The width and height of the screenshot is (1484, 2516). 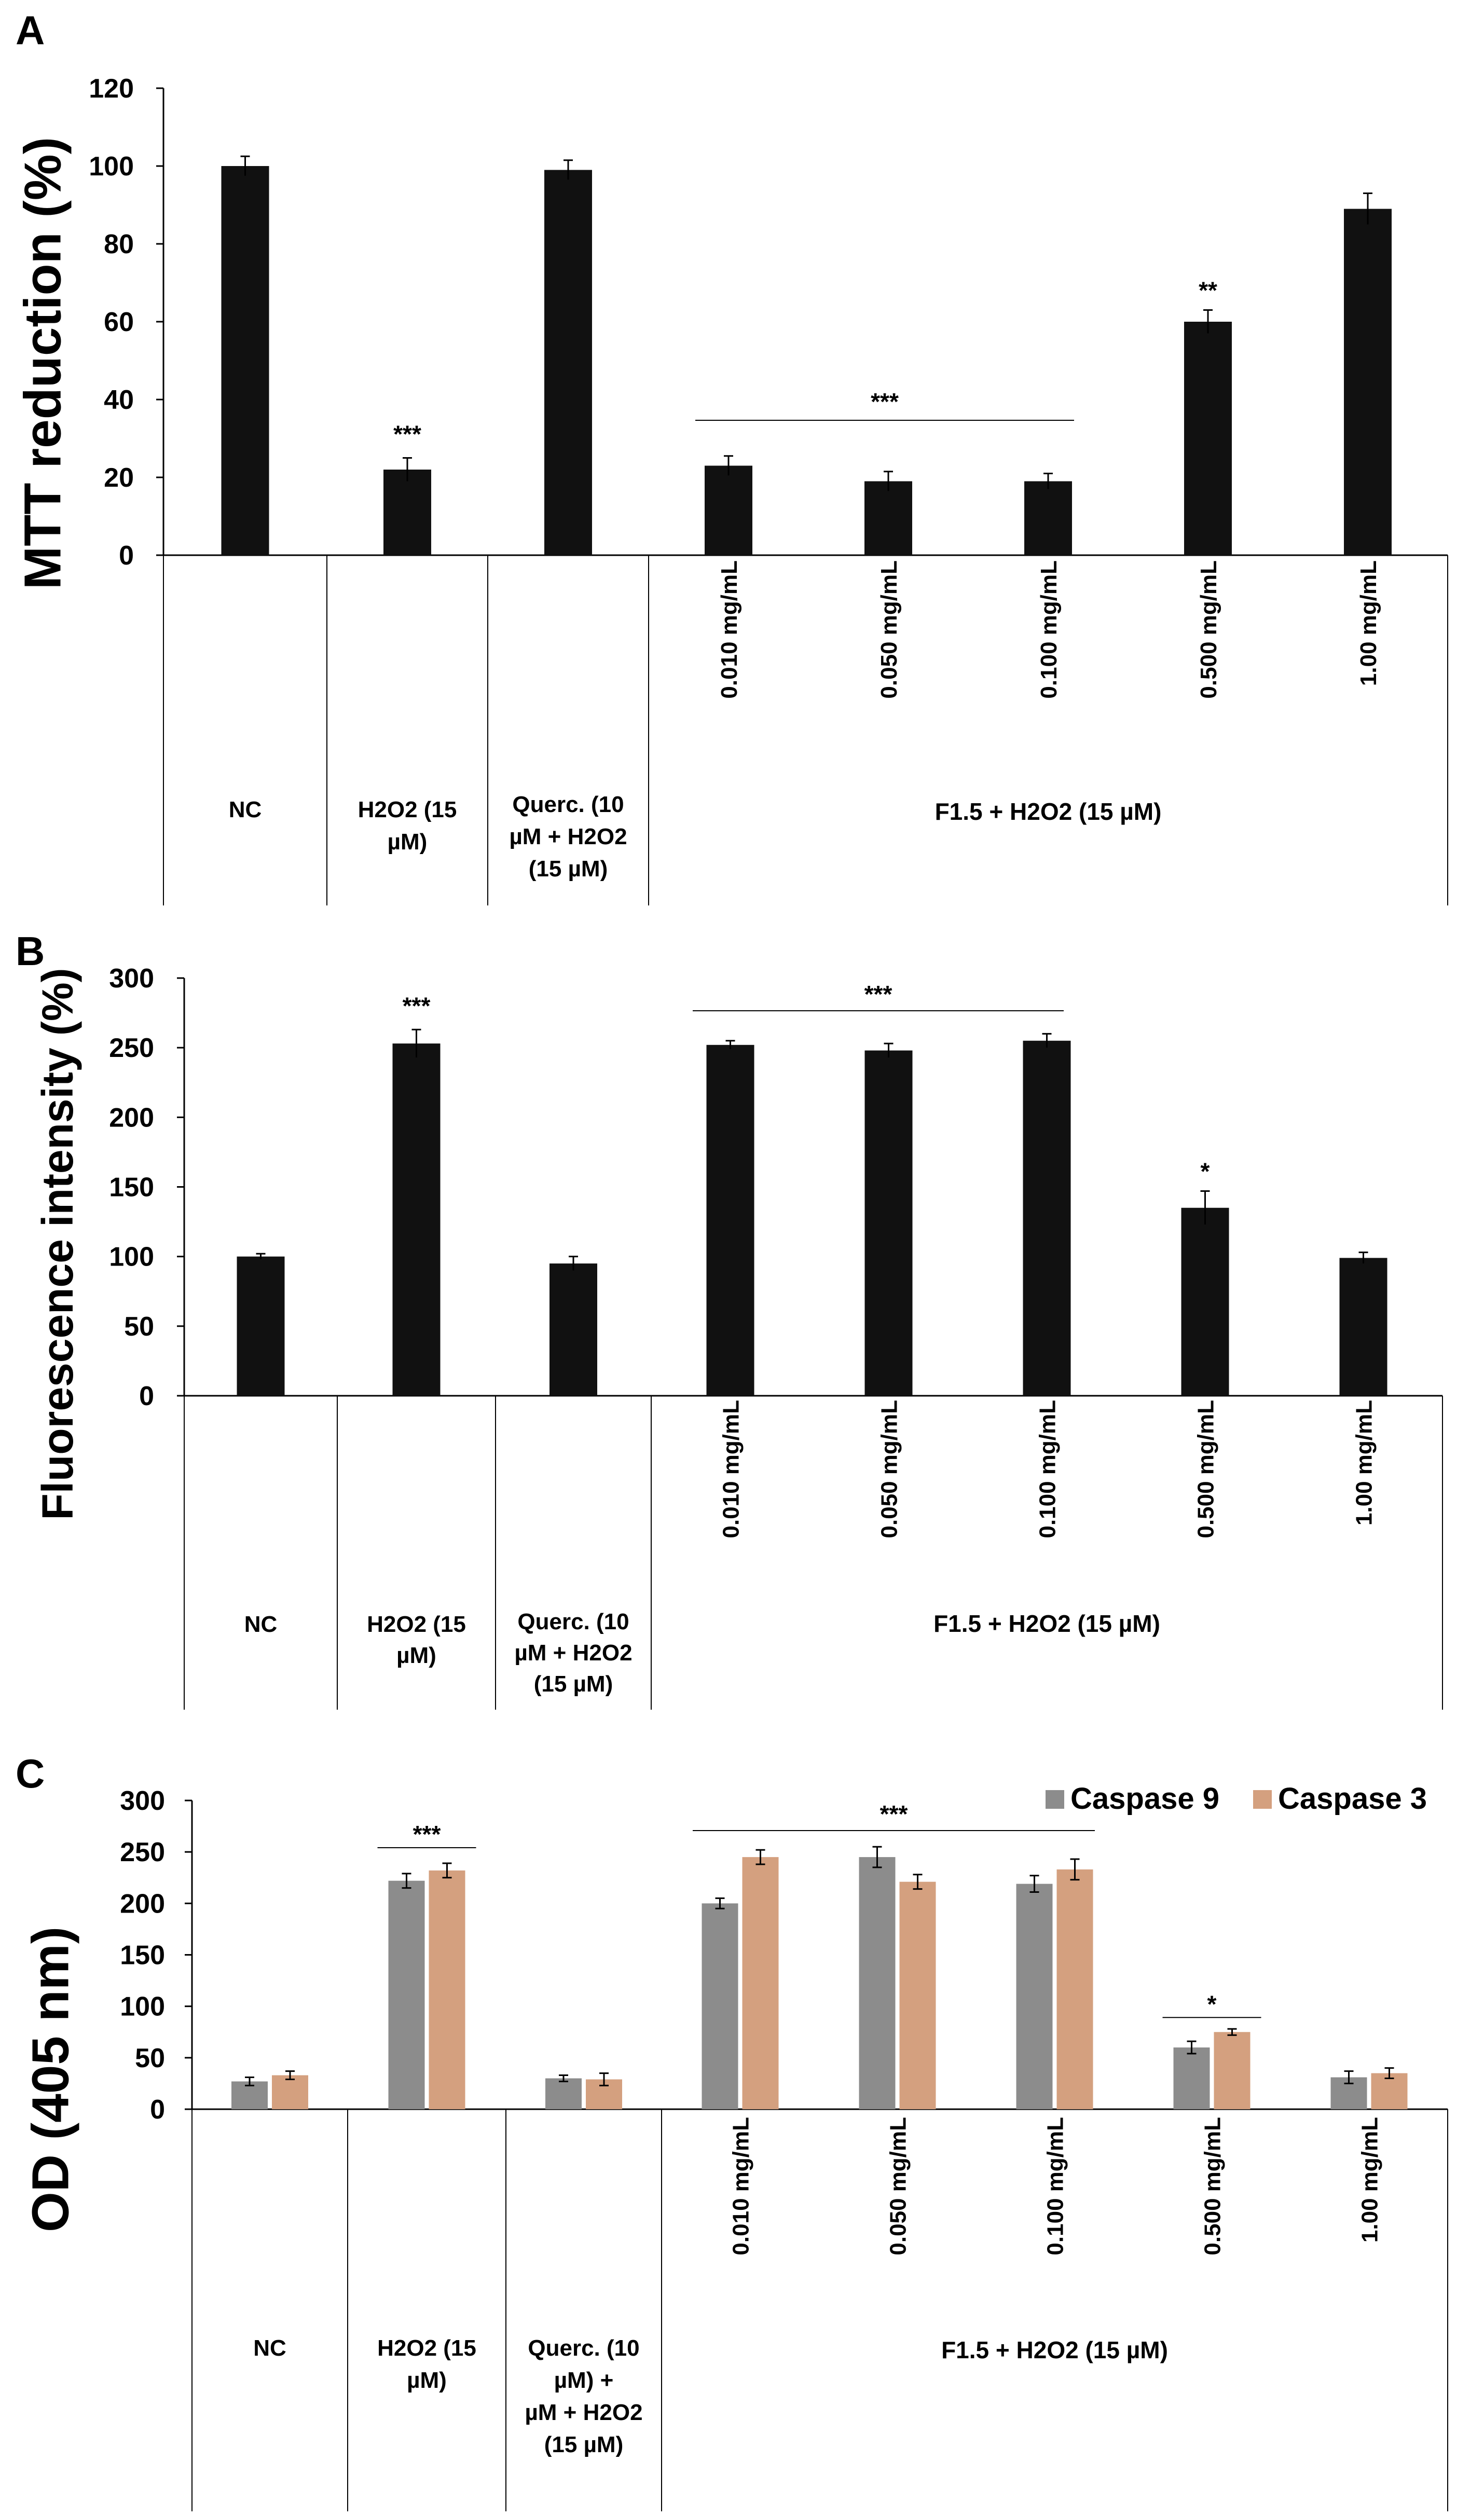 What do you see at coordinates (119, 244) in the screenshot?
I see `y-tick-label: 80` at bounding box center [119, 244].